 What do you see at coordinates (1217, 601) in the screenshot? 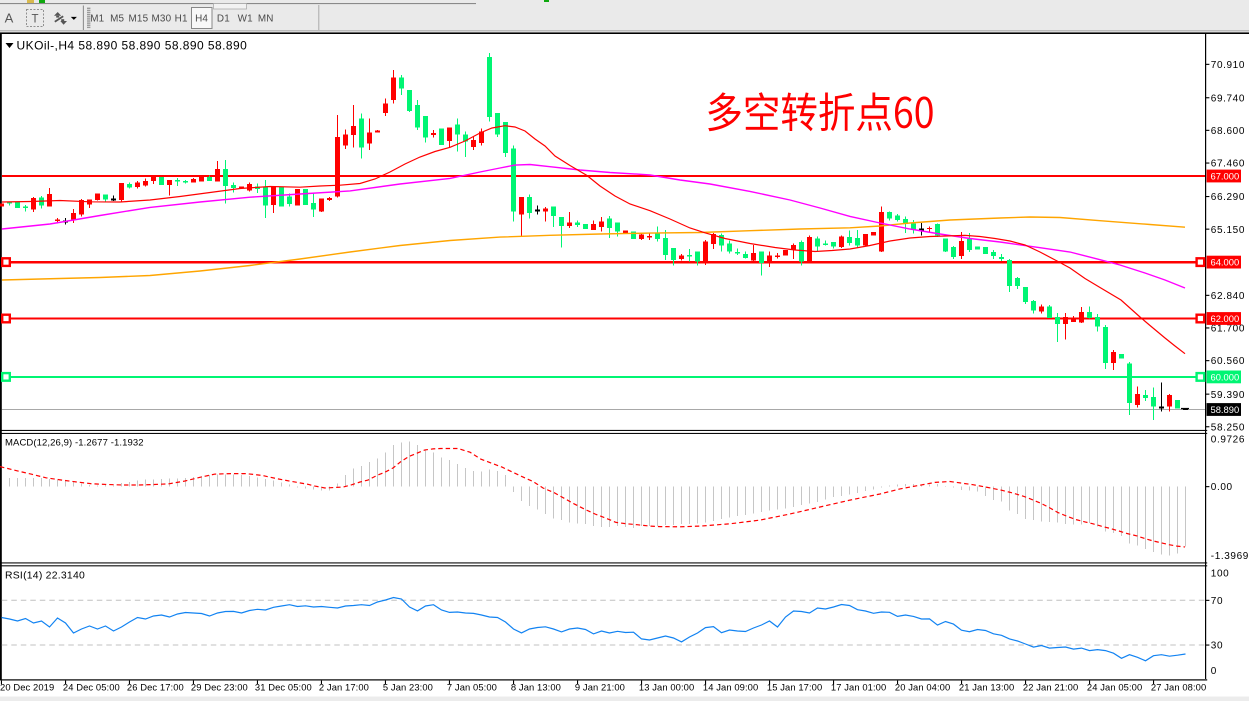
I see `svg-text: 70` at bounding box center [1217, 601].